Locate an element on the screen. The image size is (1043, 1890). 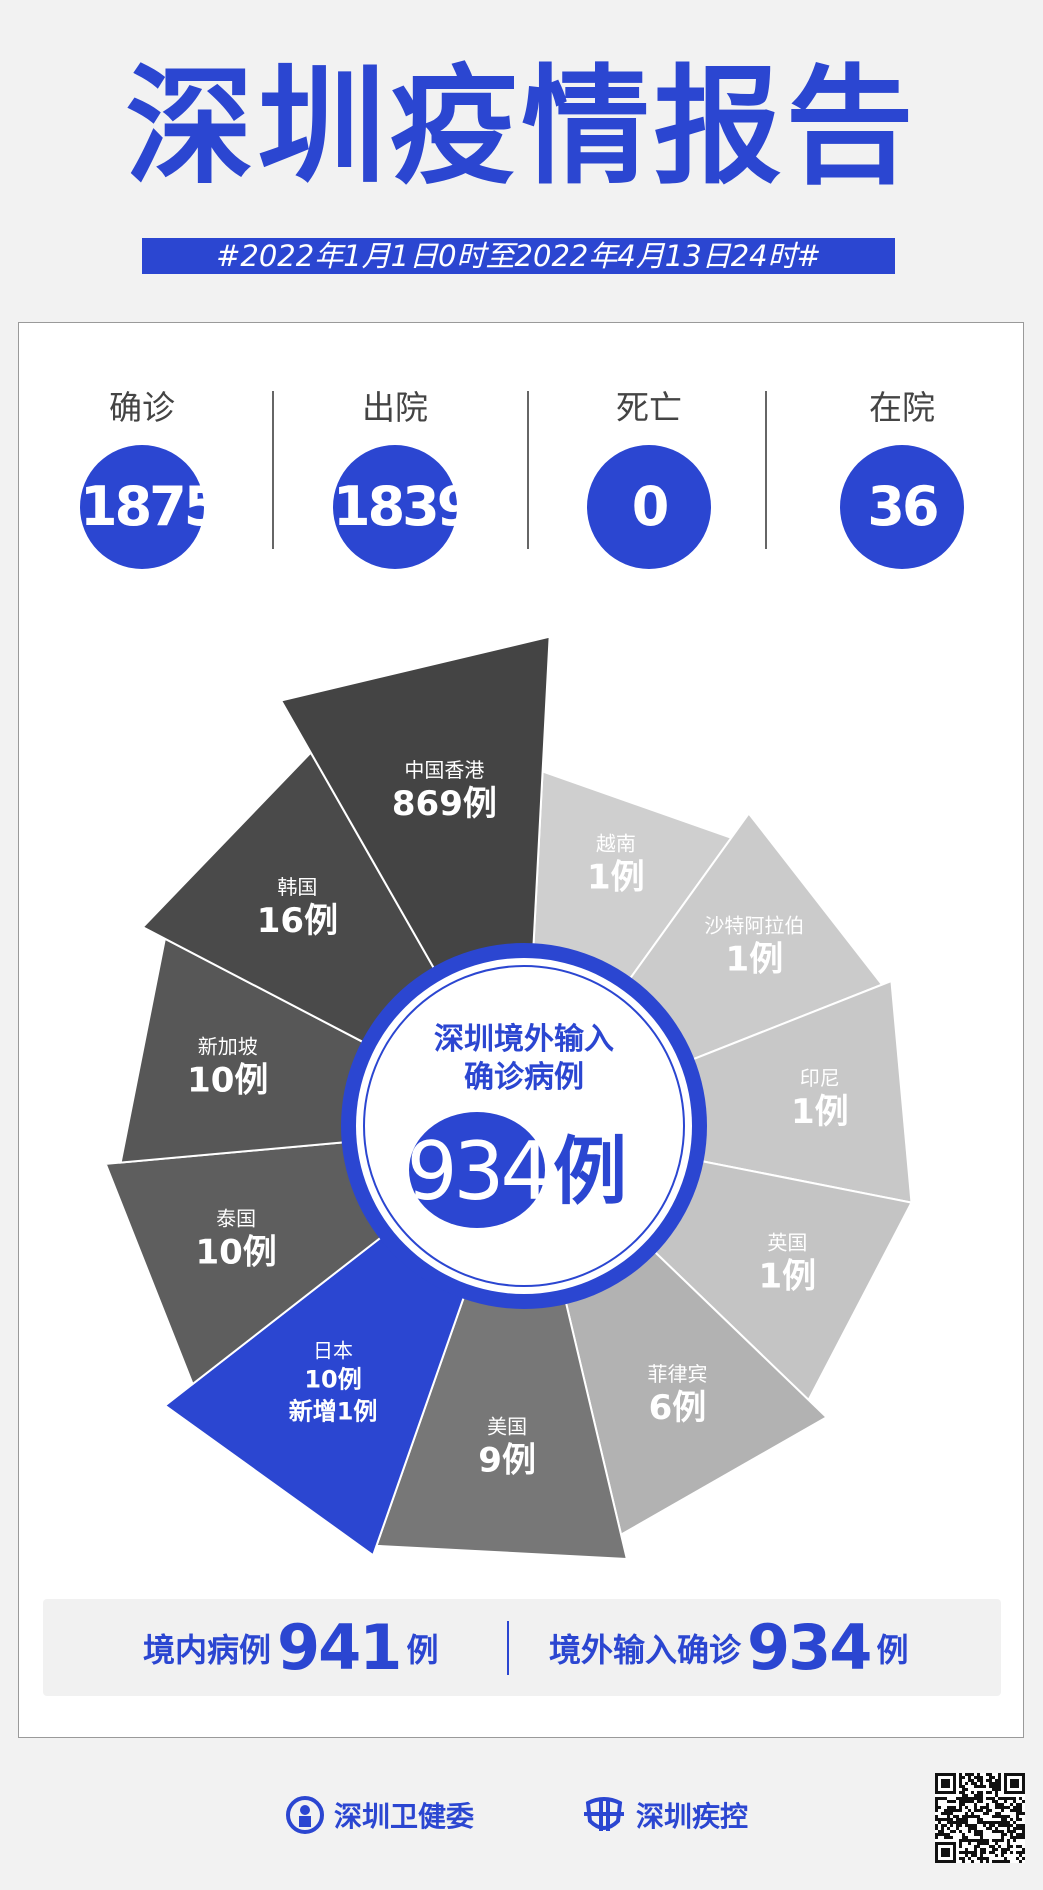
stat-discharged: 出院 1839 is located at coordinates (395, 476).